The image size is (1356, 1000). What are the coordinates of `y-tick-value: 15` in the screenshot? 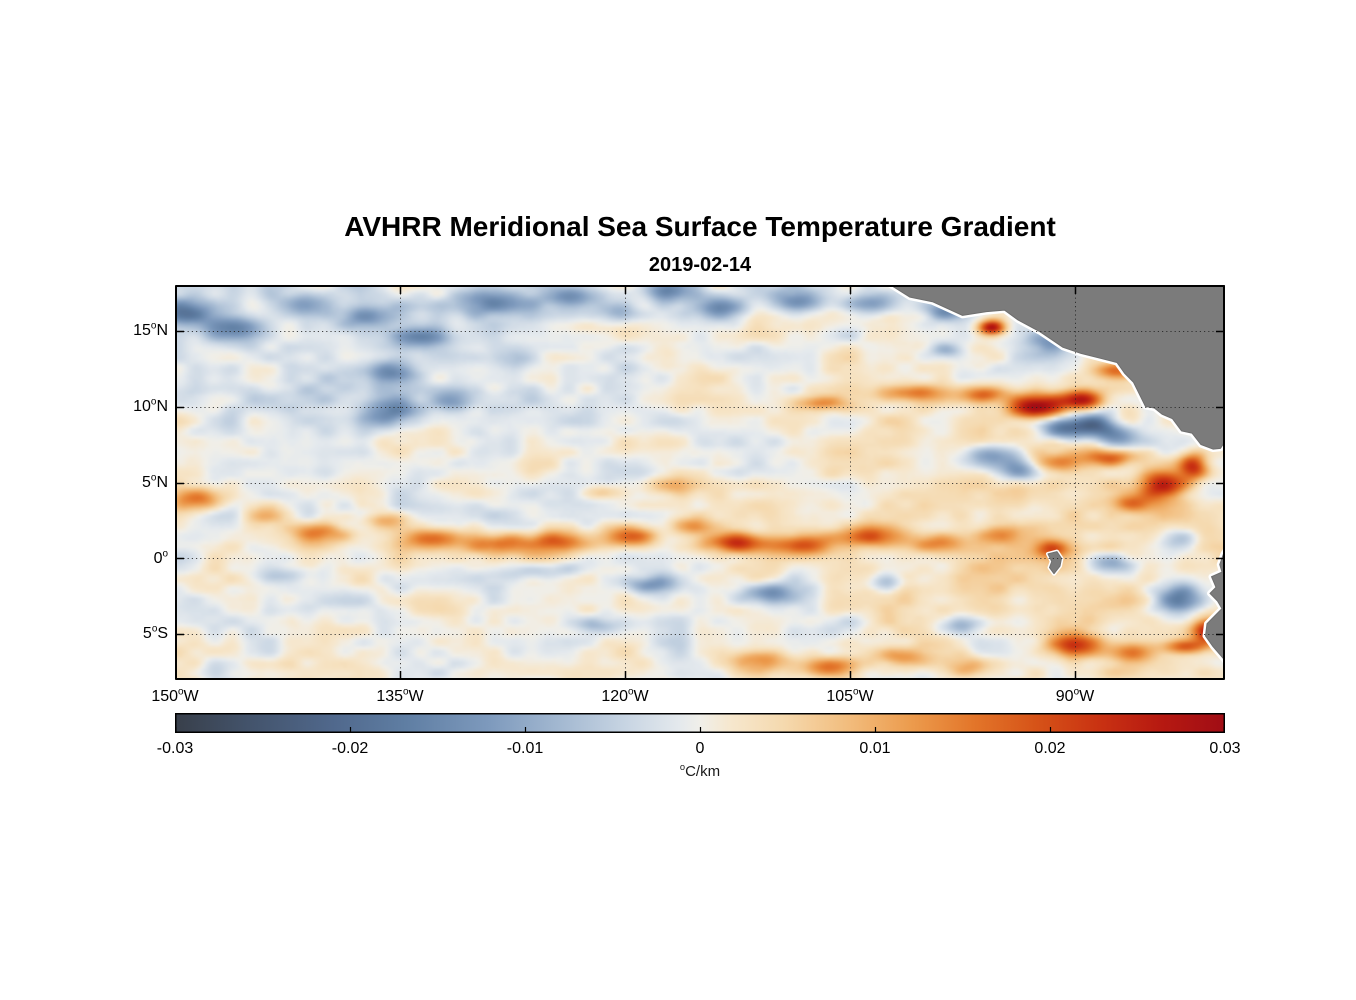 It's located at (142, 330).